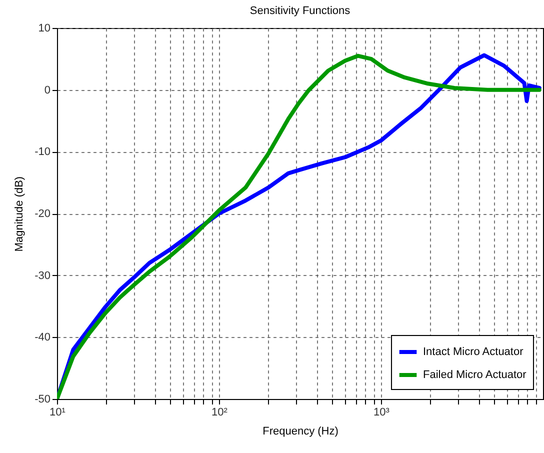  Describe the element at coordinates (42, 214) in the screenshot. I see `y-tick-label: -20` at that location.